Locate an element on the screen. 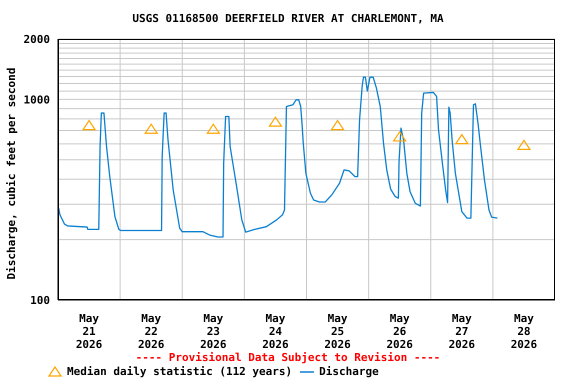 The image size is (576, 384). y-tick-label: 100 is located at coordinates (40, 300).